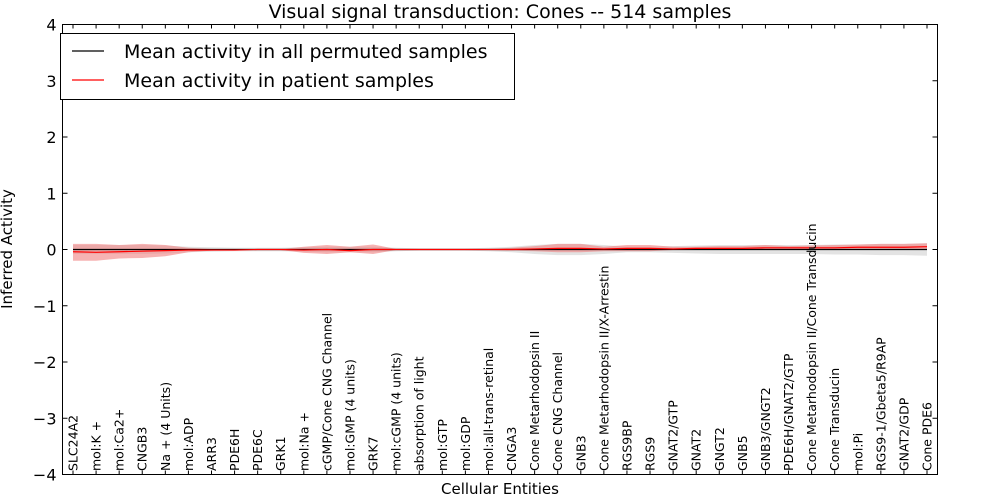 The image size is (1000, 504). What do you see at coordinates (500, 489) in the screenshot?
I see `x-axis-label: Cellular Entities` at bounding box center [500, 489].